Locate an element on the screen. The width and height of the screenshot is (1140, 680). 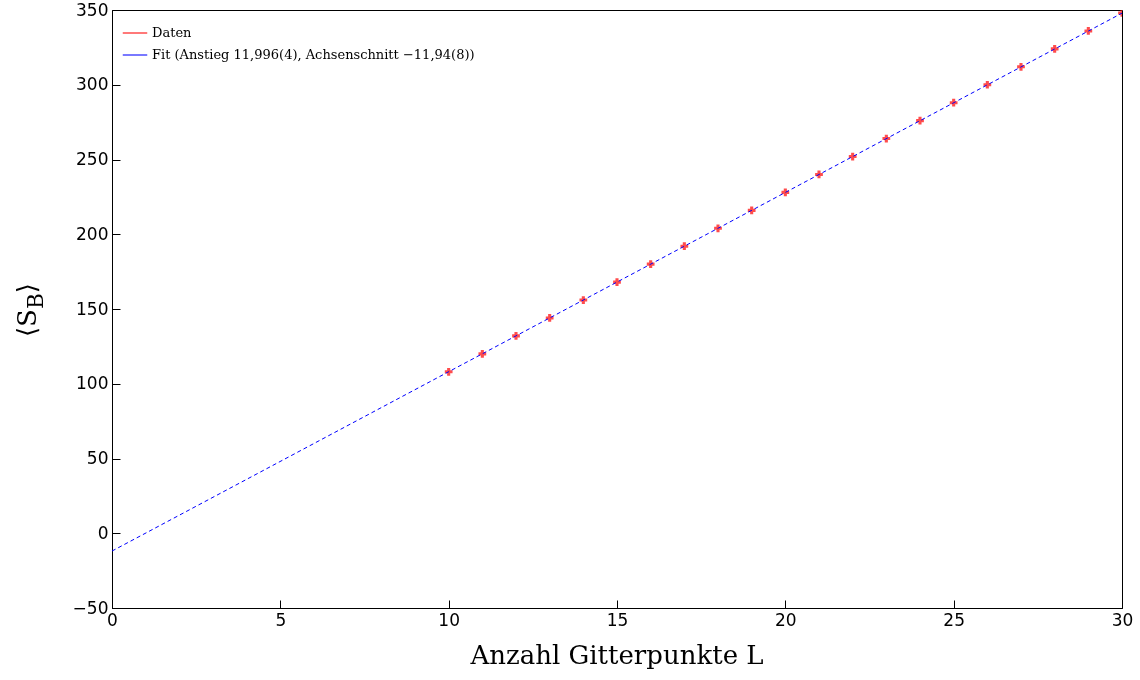
x-tick-label: 20 is located at coordinates (786, 619).